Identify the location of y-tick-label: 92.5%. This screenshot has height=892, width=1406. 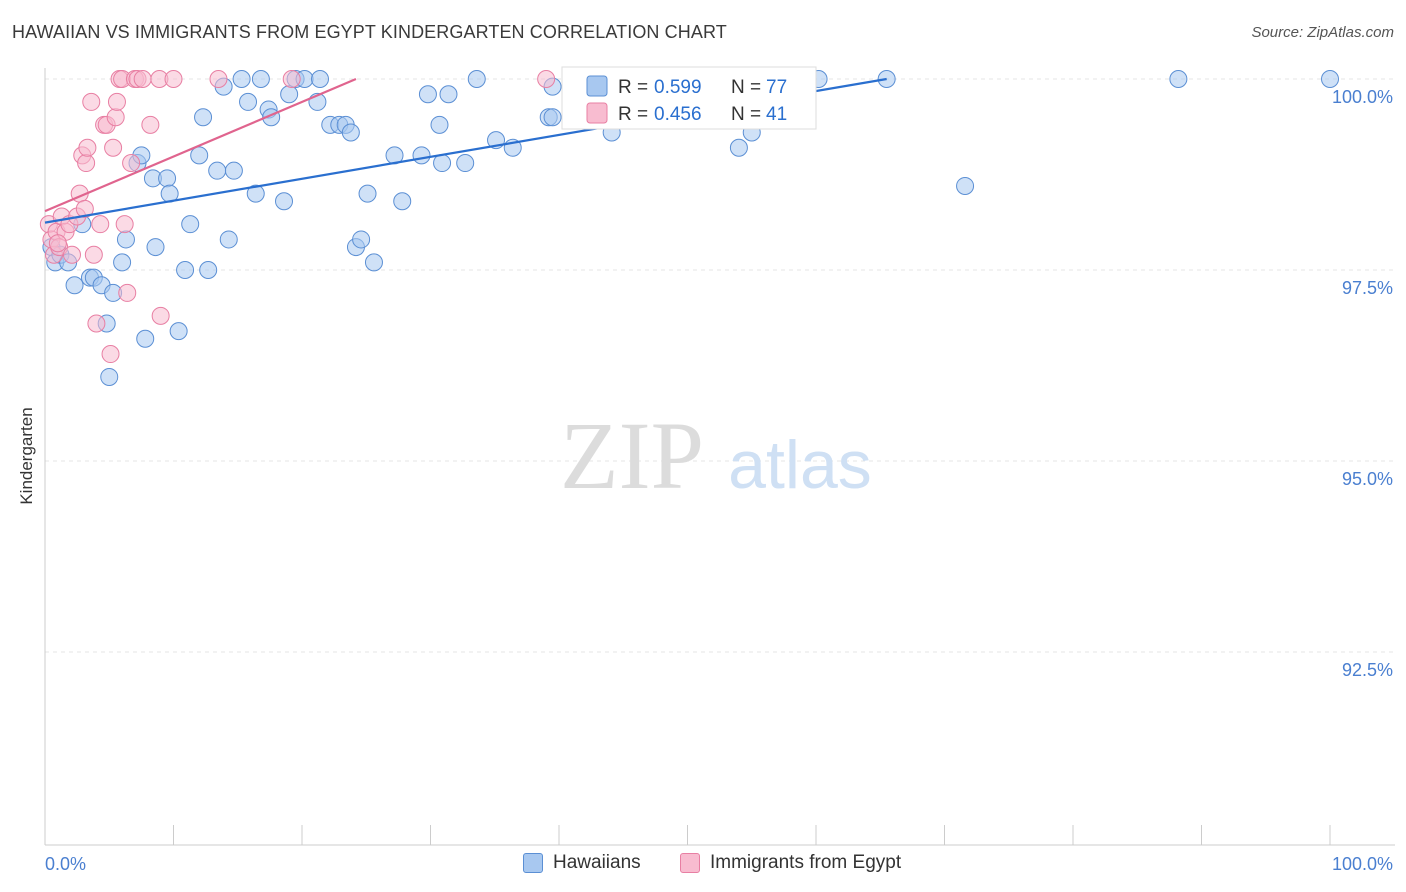
(1367, 670).